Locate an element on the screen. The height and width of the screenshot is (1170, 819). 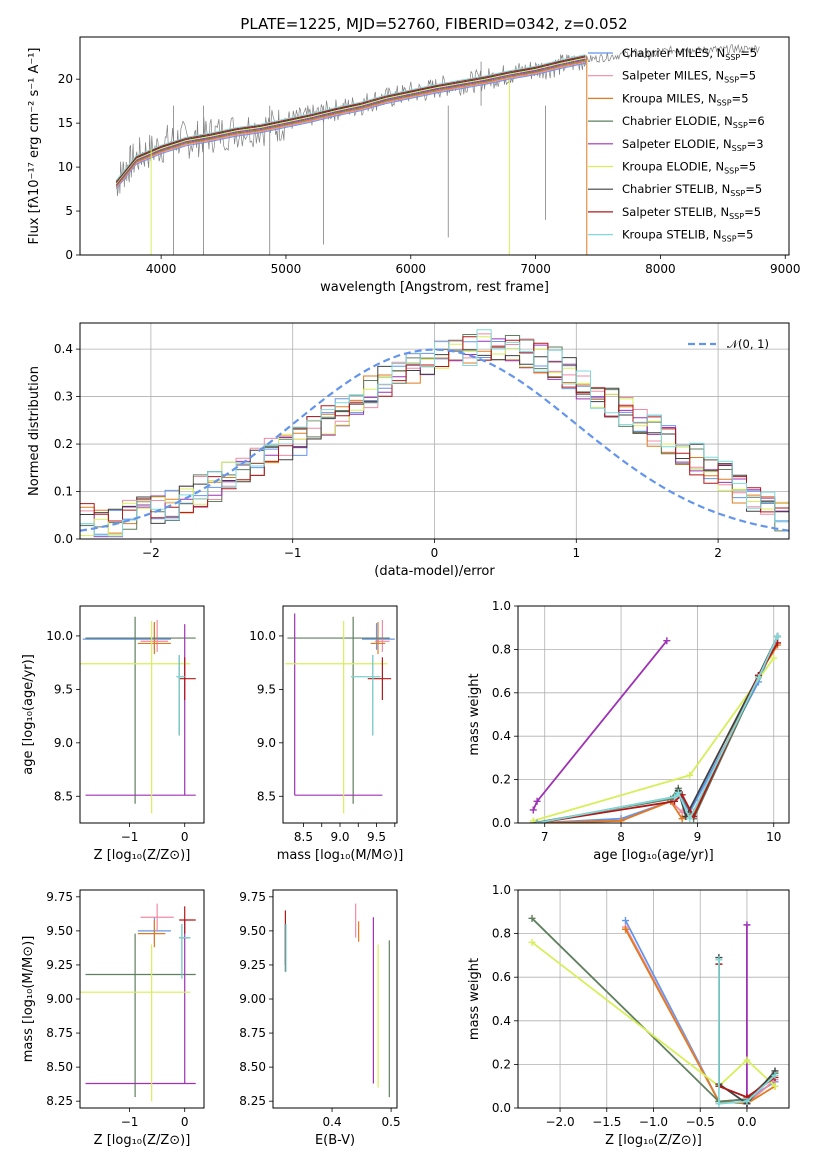
axes-frame-weight-vs-age is located at coordinates (653, 714).